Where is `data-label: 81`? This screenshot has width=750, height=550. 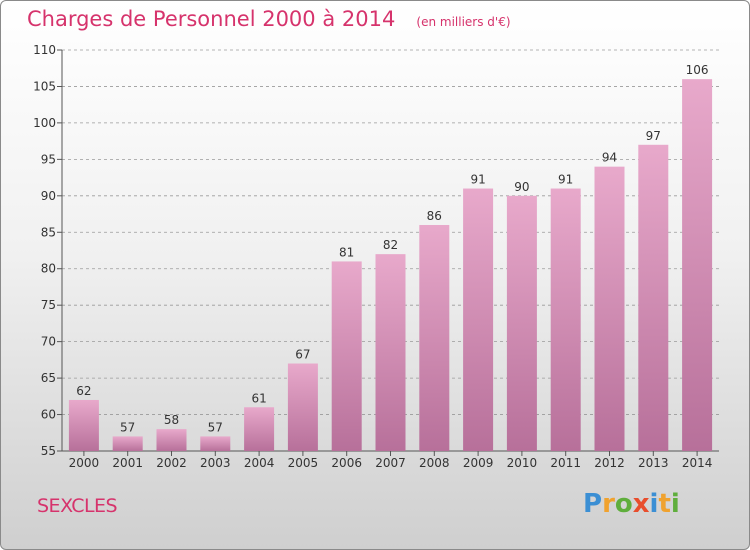 data-label: 81 is located at coordinates (346, 252).